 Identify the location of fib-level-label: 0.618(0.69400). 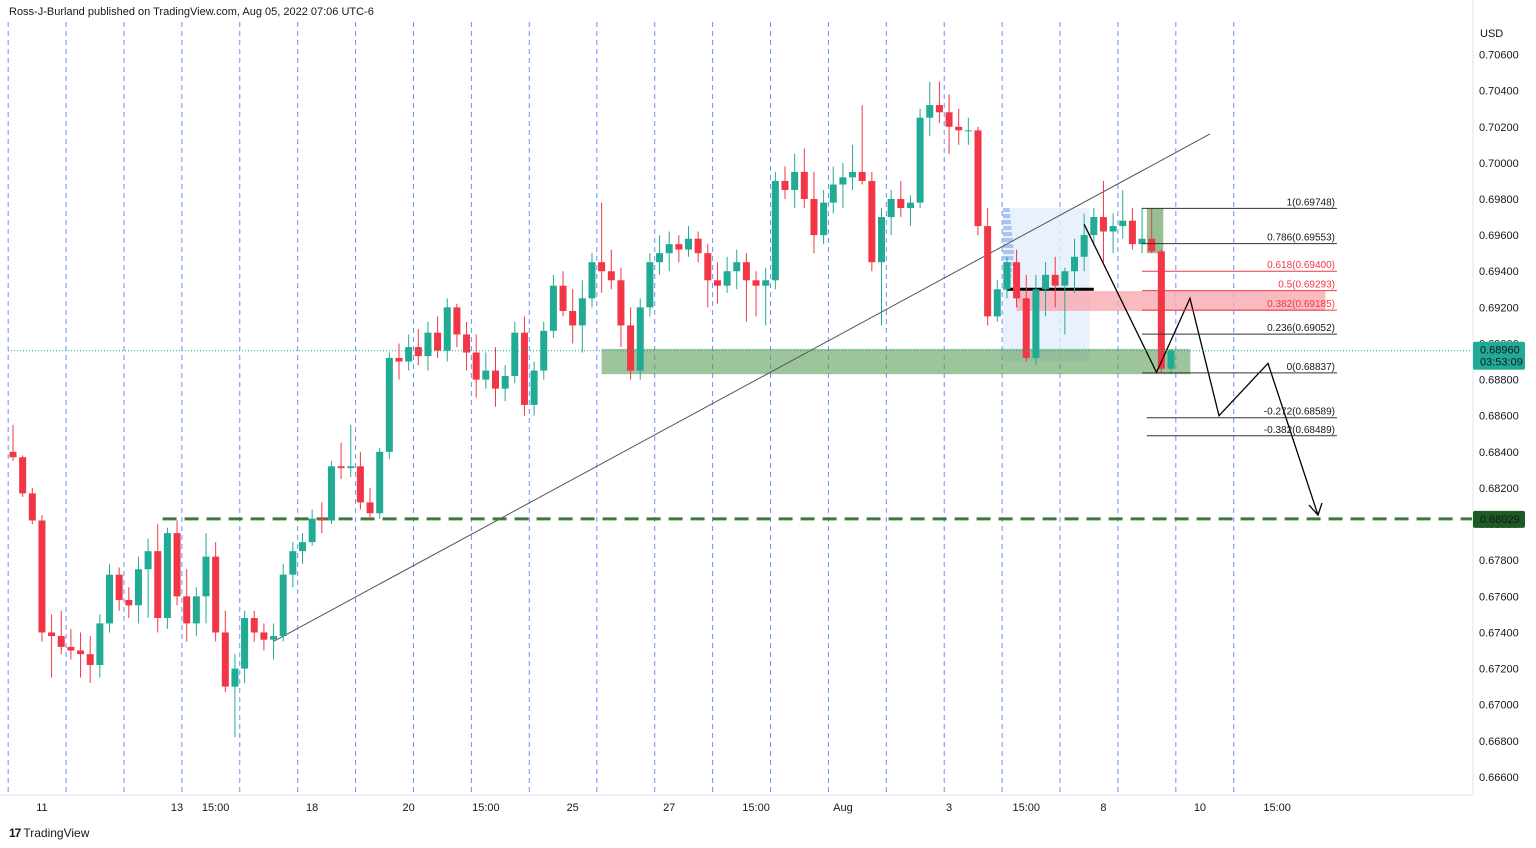
(1301, 265).